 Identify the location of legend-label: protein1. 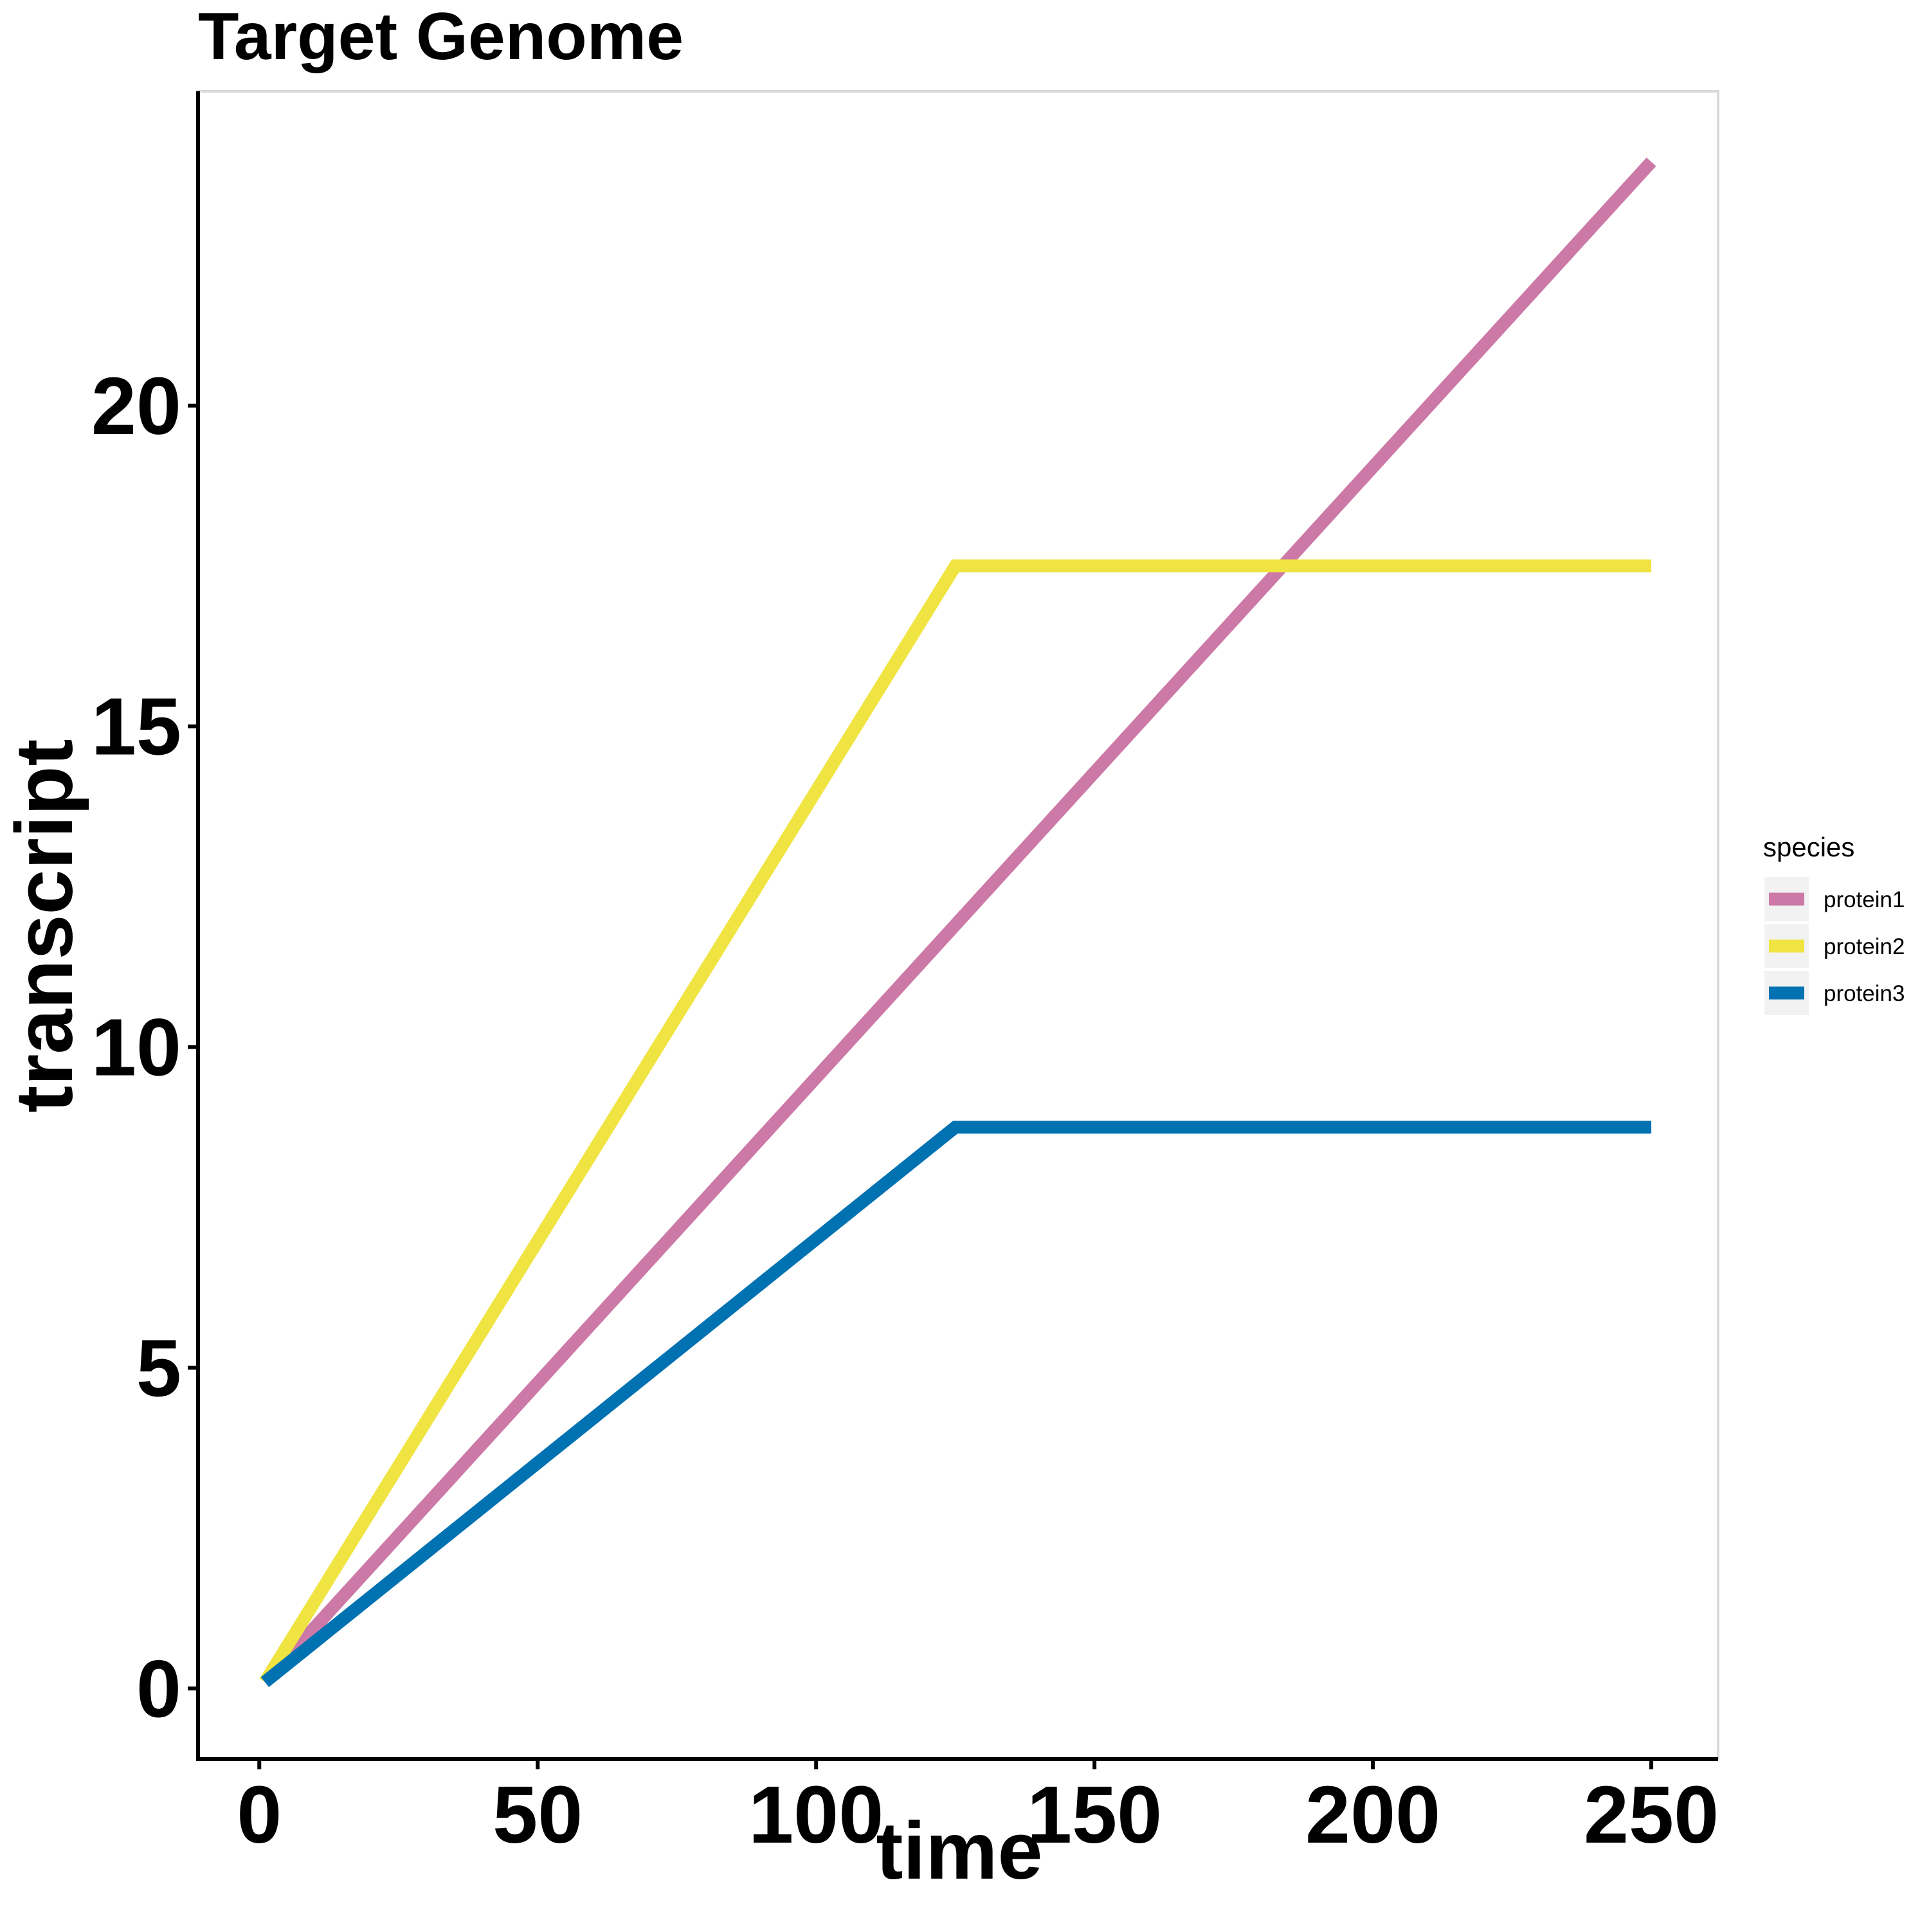
(1864, 899).